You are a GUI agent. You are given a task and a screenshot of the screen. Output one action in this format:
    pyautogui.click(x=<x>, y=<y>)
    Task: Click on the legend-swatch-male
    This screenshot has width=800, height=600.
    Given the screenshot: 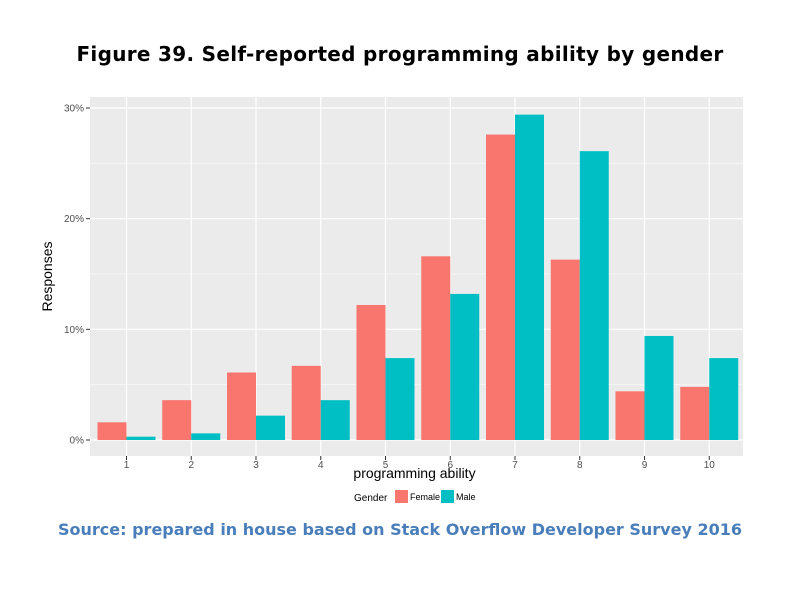 What is the action you would take?
    pyautogui.click(x=447, y=496)
    